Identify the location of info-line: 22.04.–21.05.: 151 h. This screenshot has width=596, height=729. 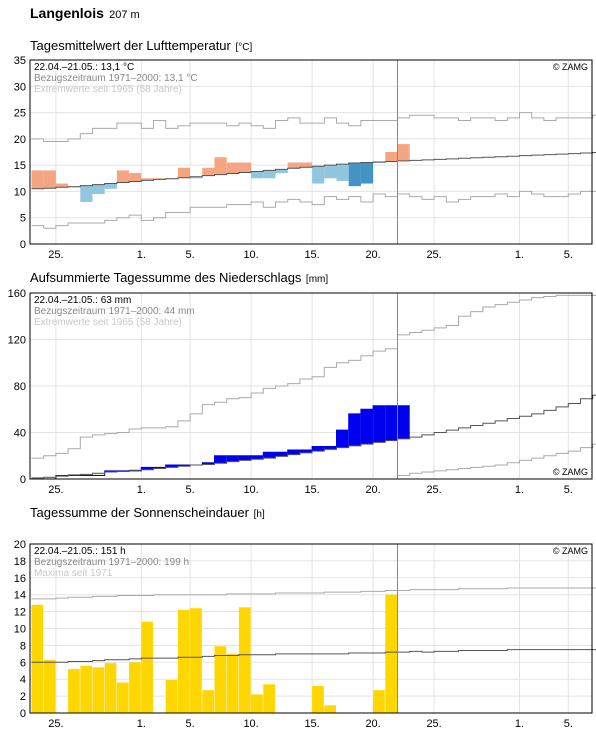
(80, 551).